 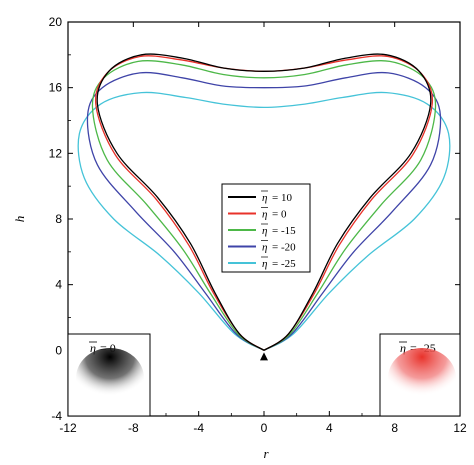 I want to click on legend: η = 10 η = 0 η = -15 η = -20 η = -25, so click(x=266, y=228).